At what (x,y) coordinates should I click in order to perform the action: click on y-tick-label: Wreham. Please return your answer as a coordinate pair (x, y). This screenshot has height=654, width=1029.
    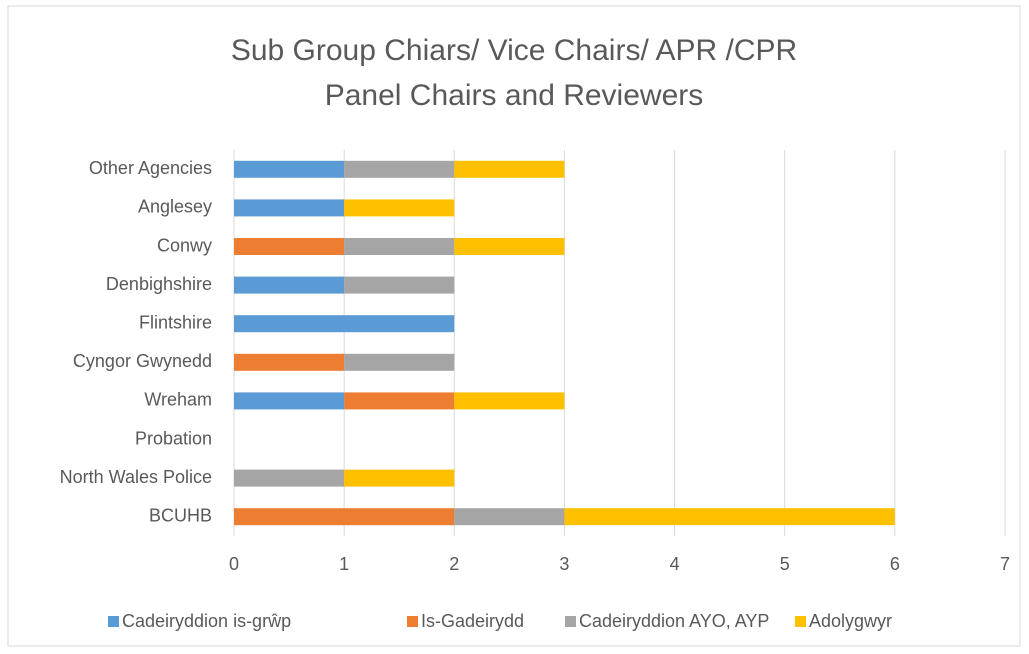
    Looking at the image, I should click on (178, 400).